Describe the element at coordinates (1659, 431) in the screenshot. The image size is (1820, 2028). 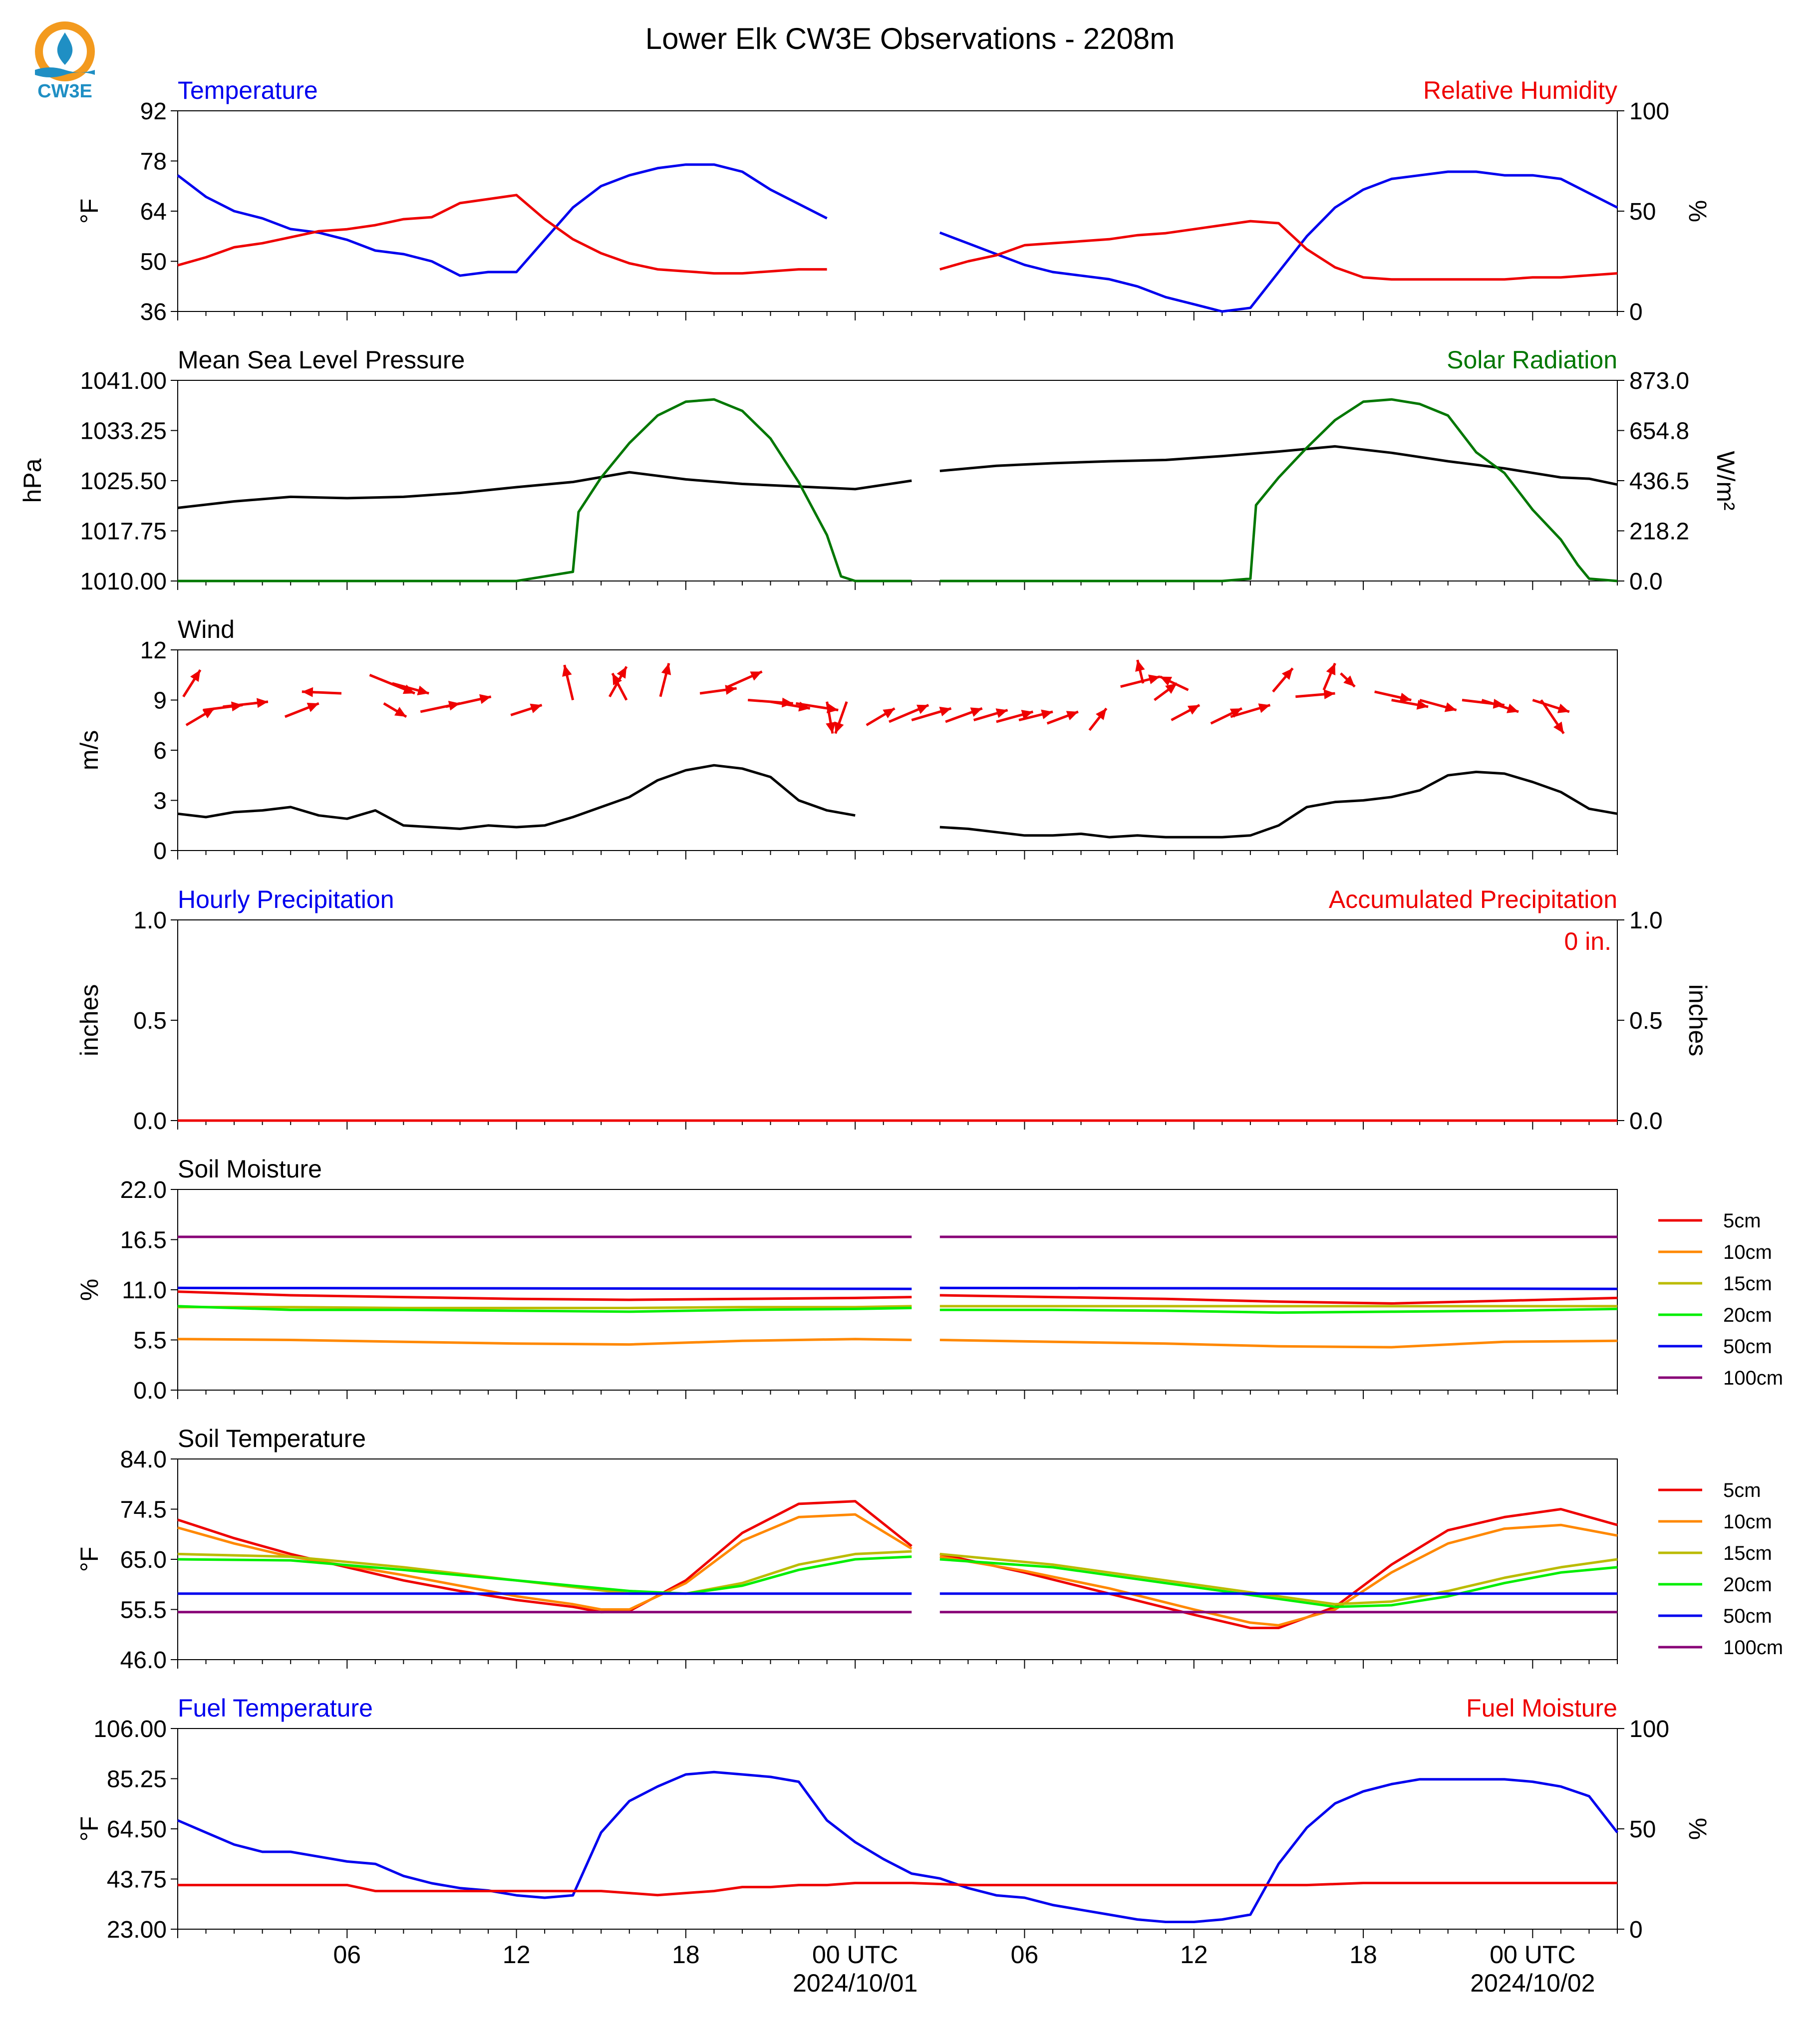
I see `y2-tick-label: 654.8` at that location.